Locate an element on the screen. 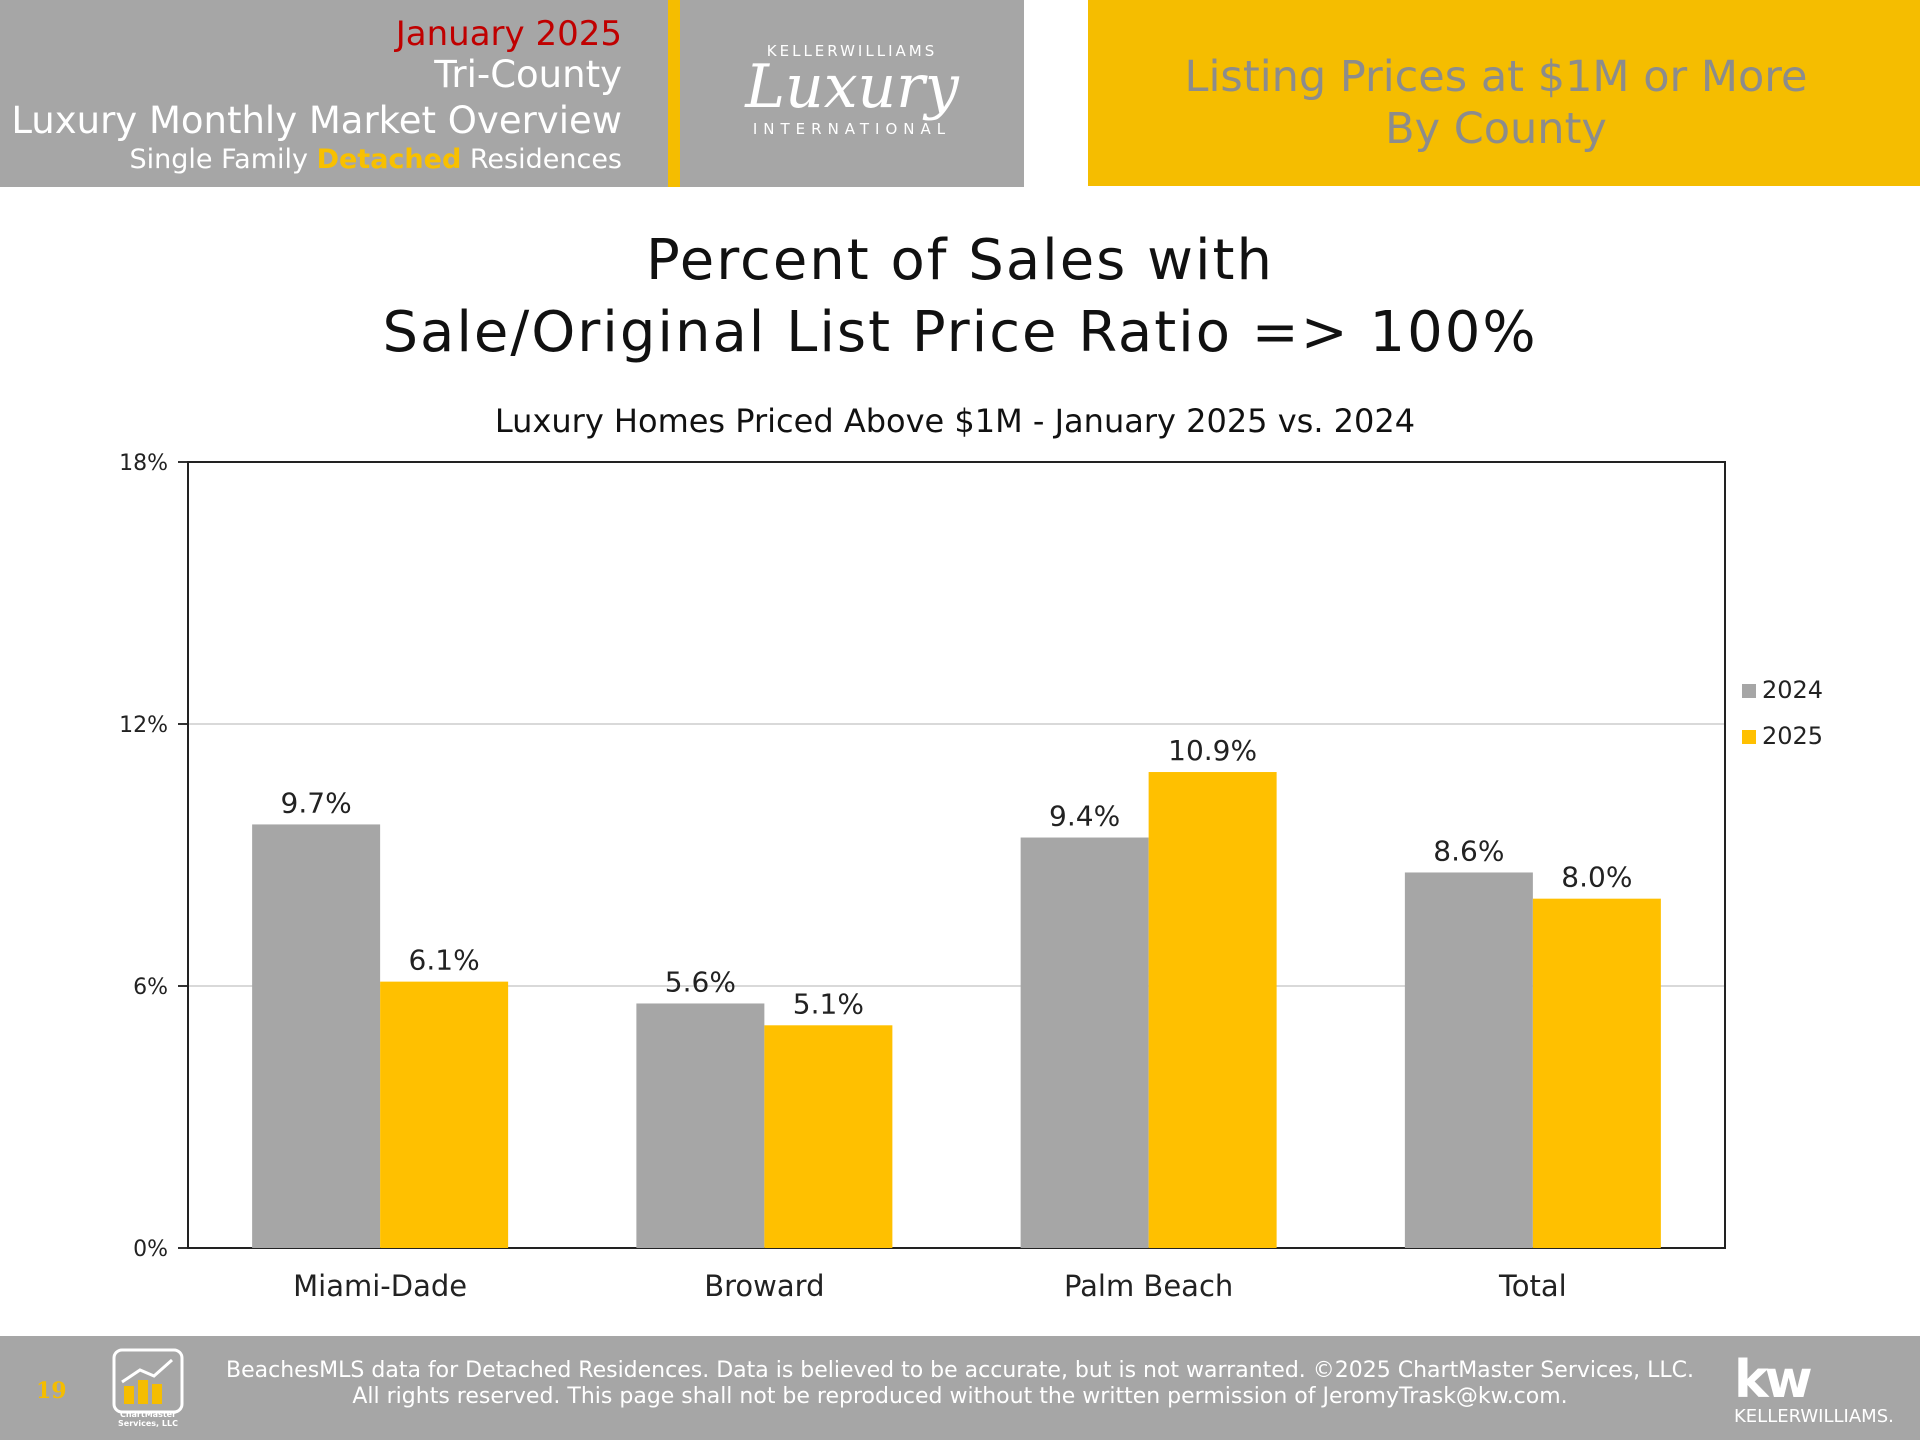 The width and height of the screenshot is (1920, 1440). report-name: Luxury Monthly Market Overview is located at coordinates (316, 120).